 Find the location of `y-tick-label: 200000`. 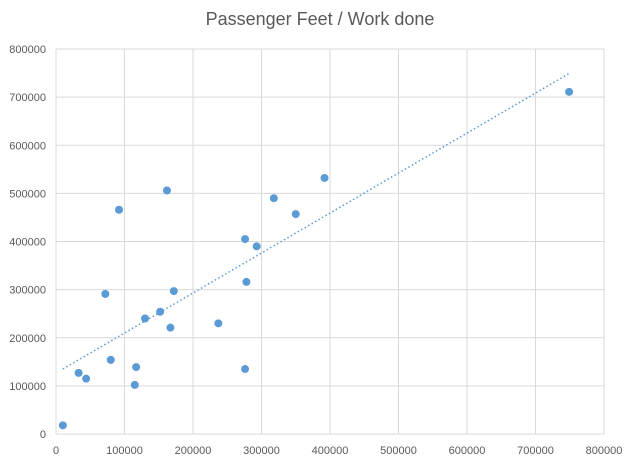

y-tick-label: 200000 is located at coordinates (27, 339).